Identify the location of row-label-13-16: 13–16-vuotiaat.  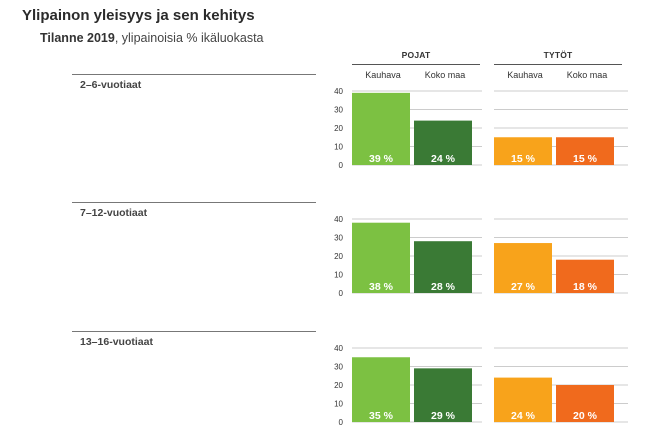
(116, 342).